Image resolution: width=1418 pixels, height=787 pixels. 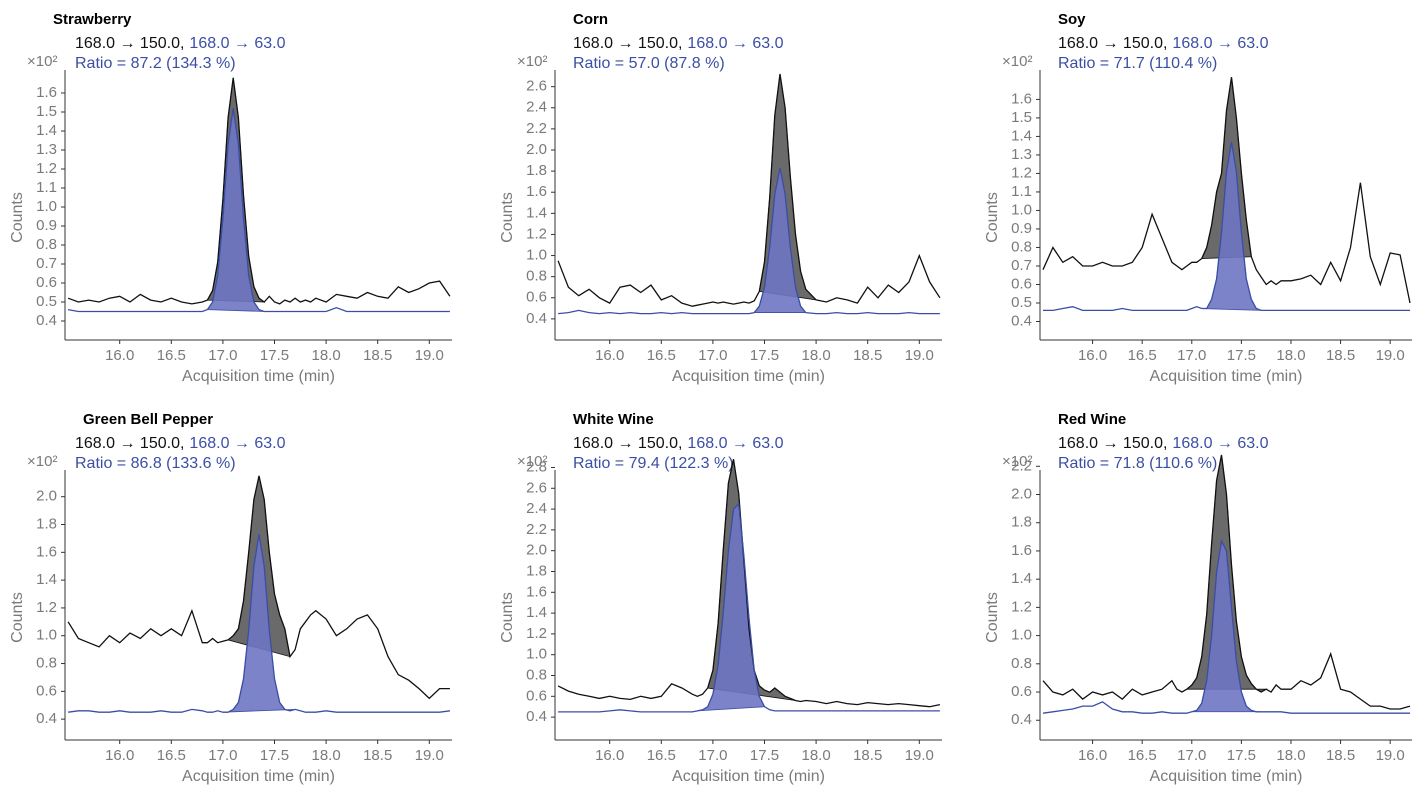 I want to click on x-tick-label: 18.5, so click(x=377, y=755).